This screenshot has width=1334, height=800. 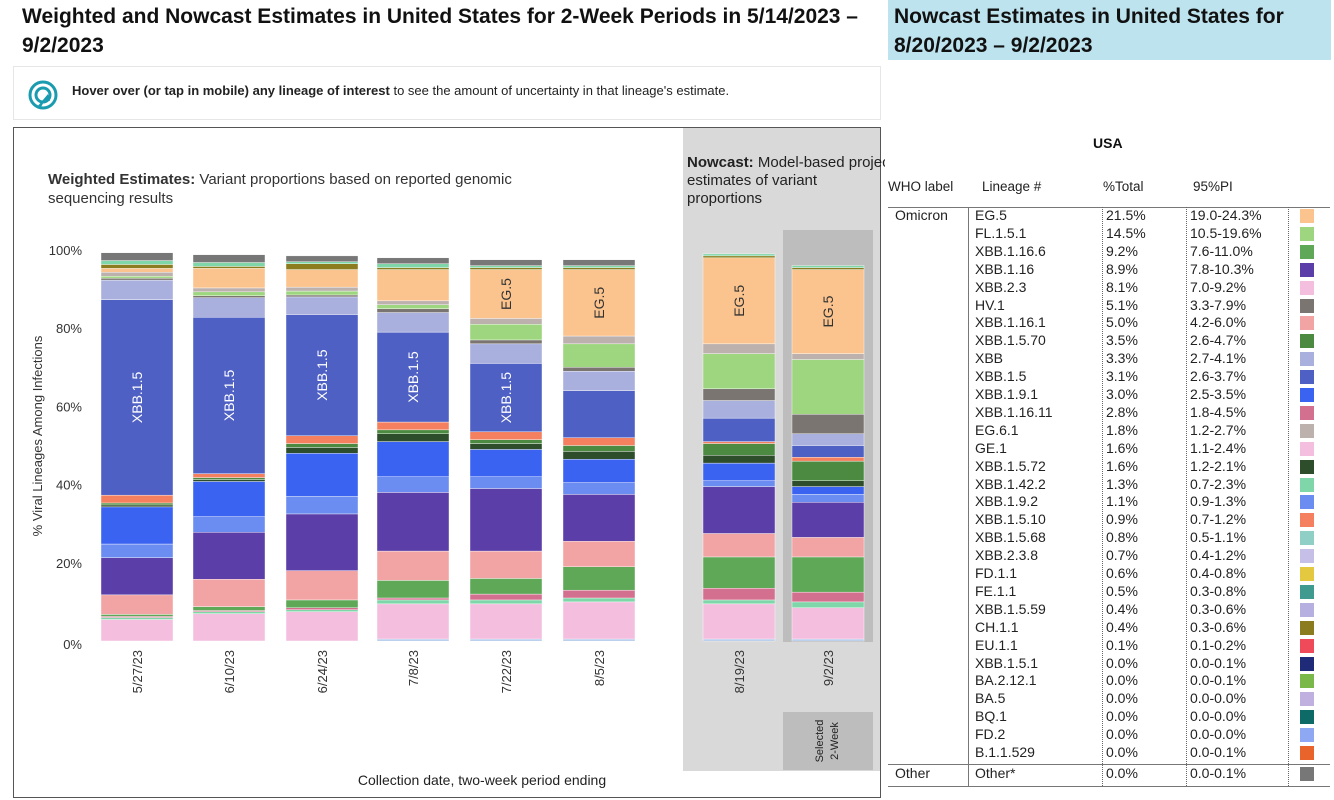 What do you see at coordinates (991, 716) in the screenshot?
I see `lineage-cell: BQ.1` at bounding box center [991, 716].